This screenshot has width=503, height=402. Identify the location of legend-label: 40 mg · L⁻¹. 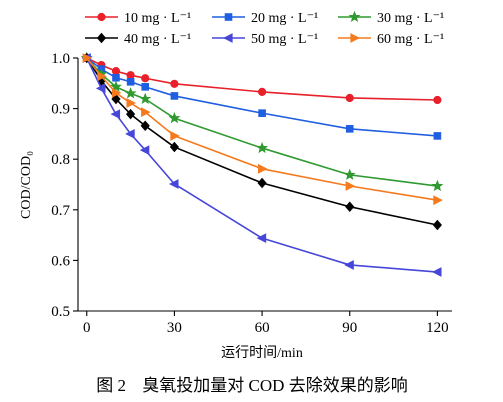
(157, 39).